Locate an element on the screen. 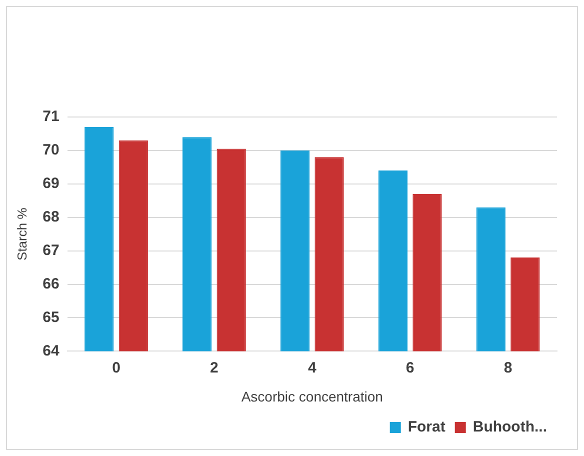  y-tick-label: 70 is located at coordinates (51, 150).